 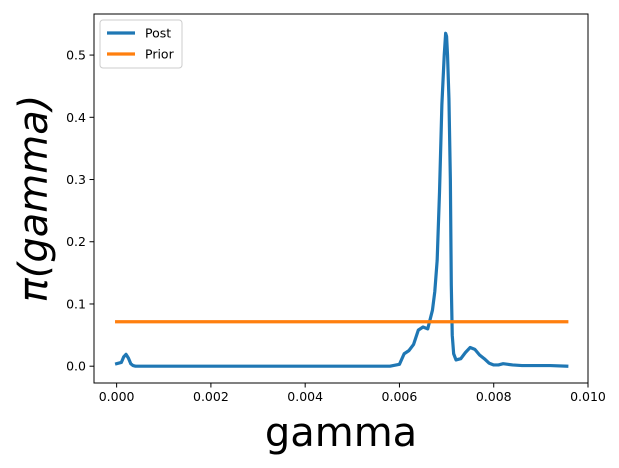 I want to click on x-tick-label: 0.010, so click(x=588, y=396).